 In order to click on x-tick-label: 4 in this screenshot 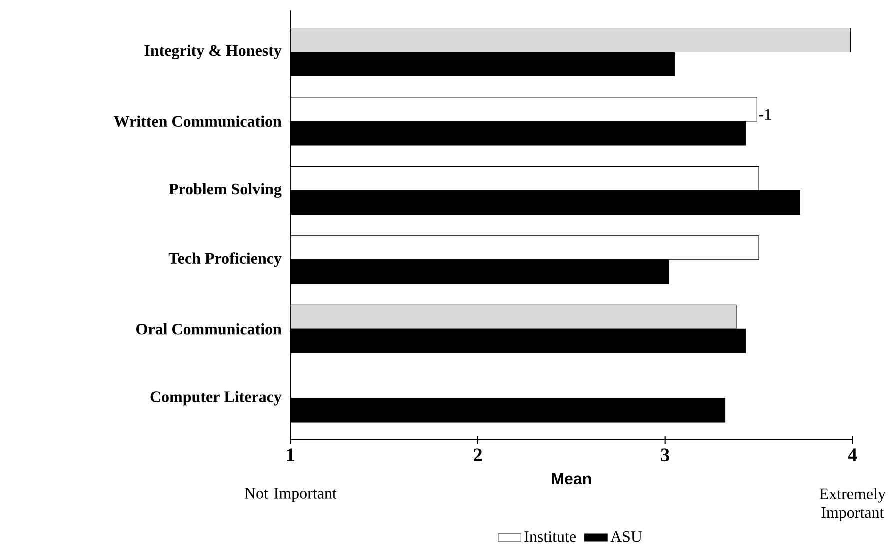, I will do `click(853, 455)`.